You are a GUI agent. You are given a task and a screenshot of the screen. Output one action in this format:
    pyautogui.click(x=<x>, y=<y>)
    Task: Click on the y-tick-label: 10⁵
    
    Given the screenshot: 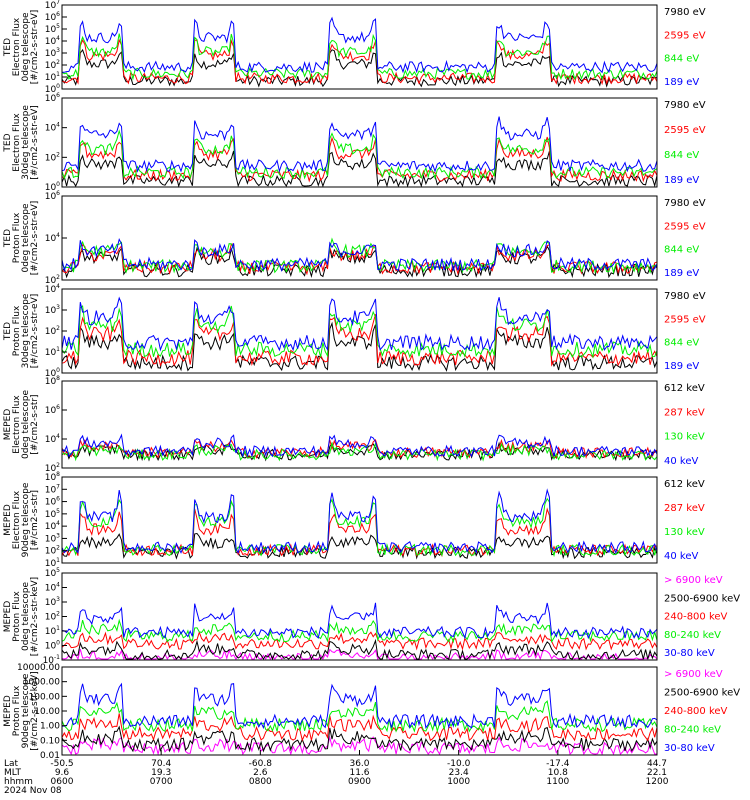 What is the action you would take?
    pyautogui.click(x=52, y=29)
    